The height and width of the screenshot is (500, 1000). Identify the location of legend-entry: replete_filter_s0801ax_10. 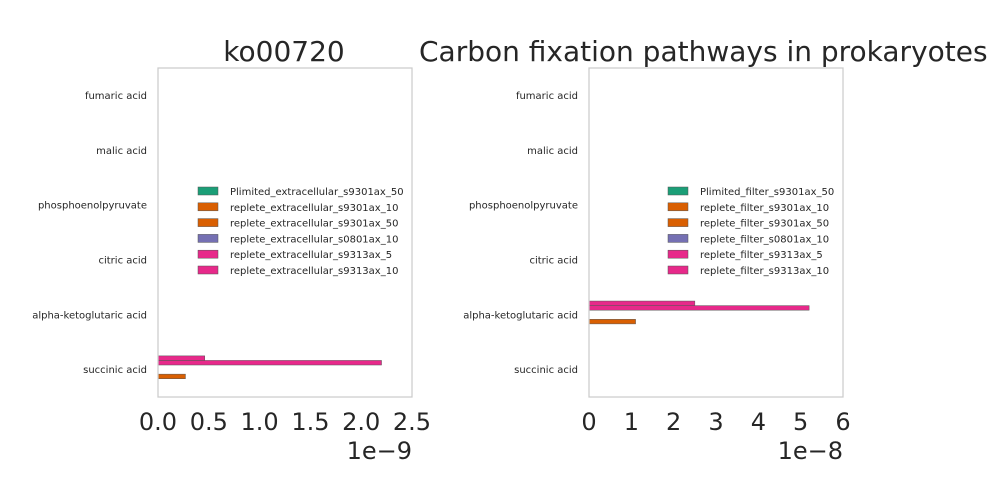
(764, 239).